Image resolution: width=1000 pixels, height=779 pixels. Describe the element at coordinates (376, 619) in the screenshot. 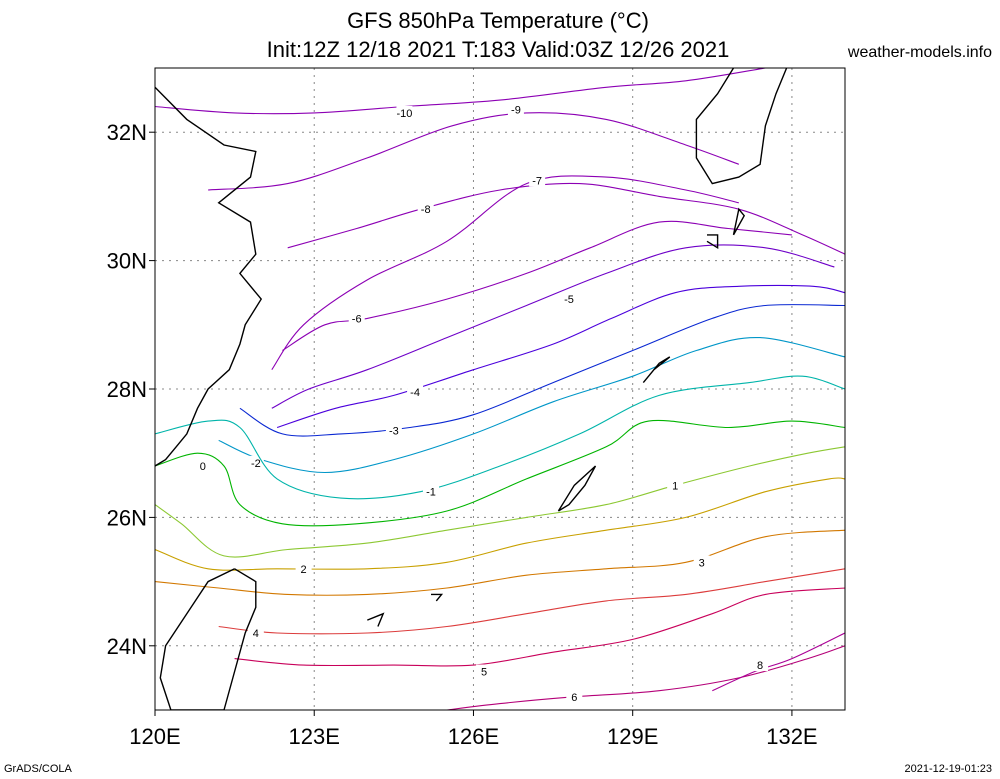

I see `coastline-ishigaki` at that location.